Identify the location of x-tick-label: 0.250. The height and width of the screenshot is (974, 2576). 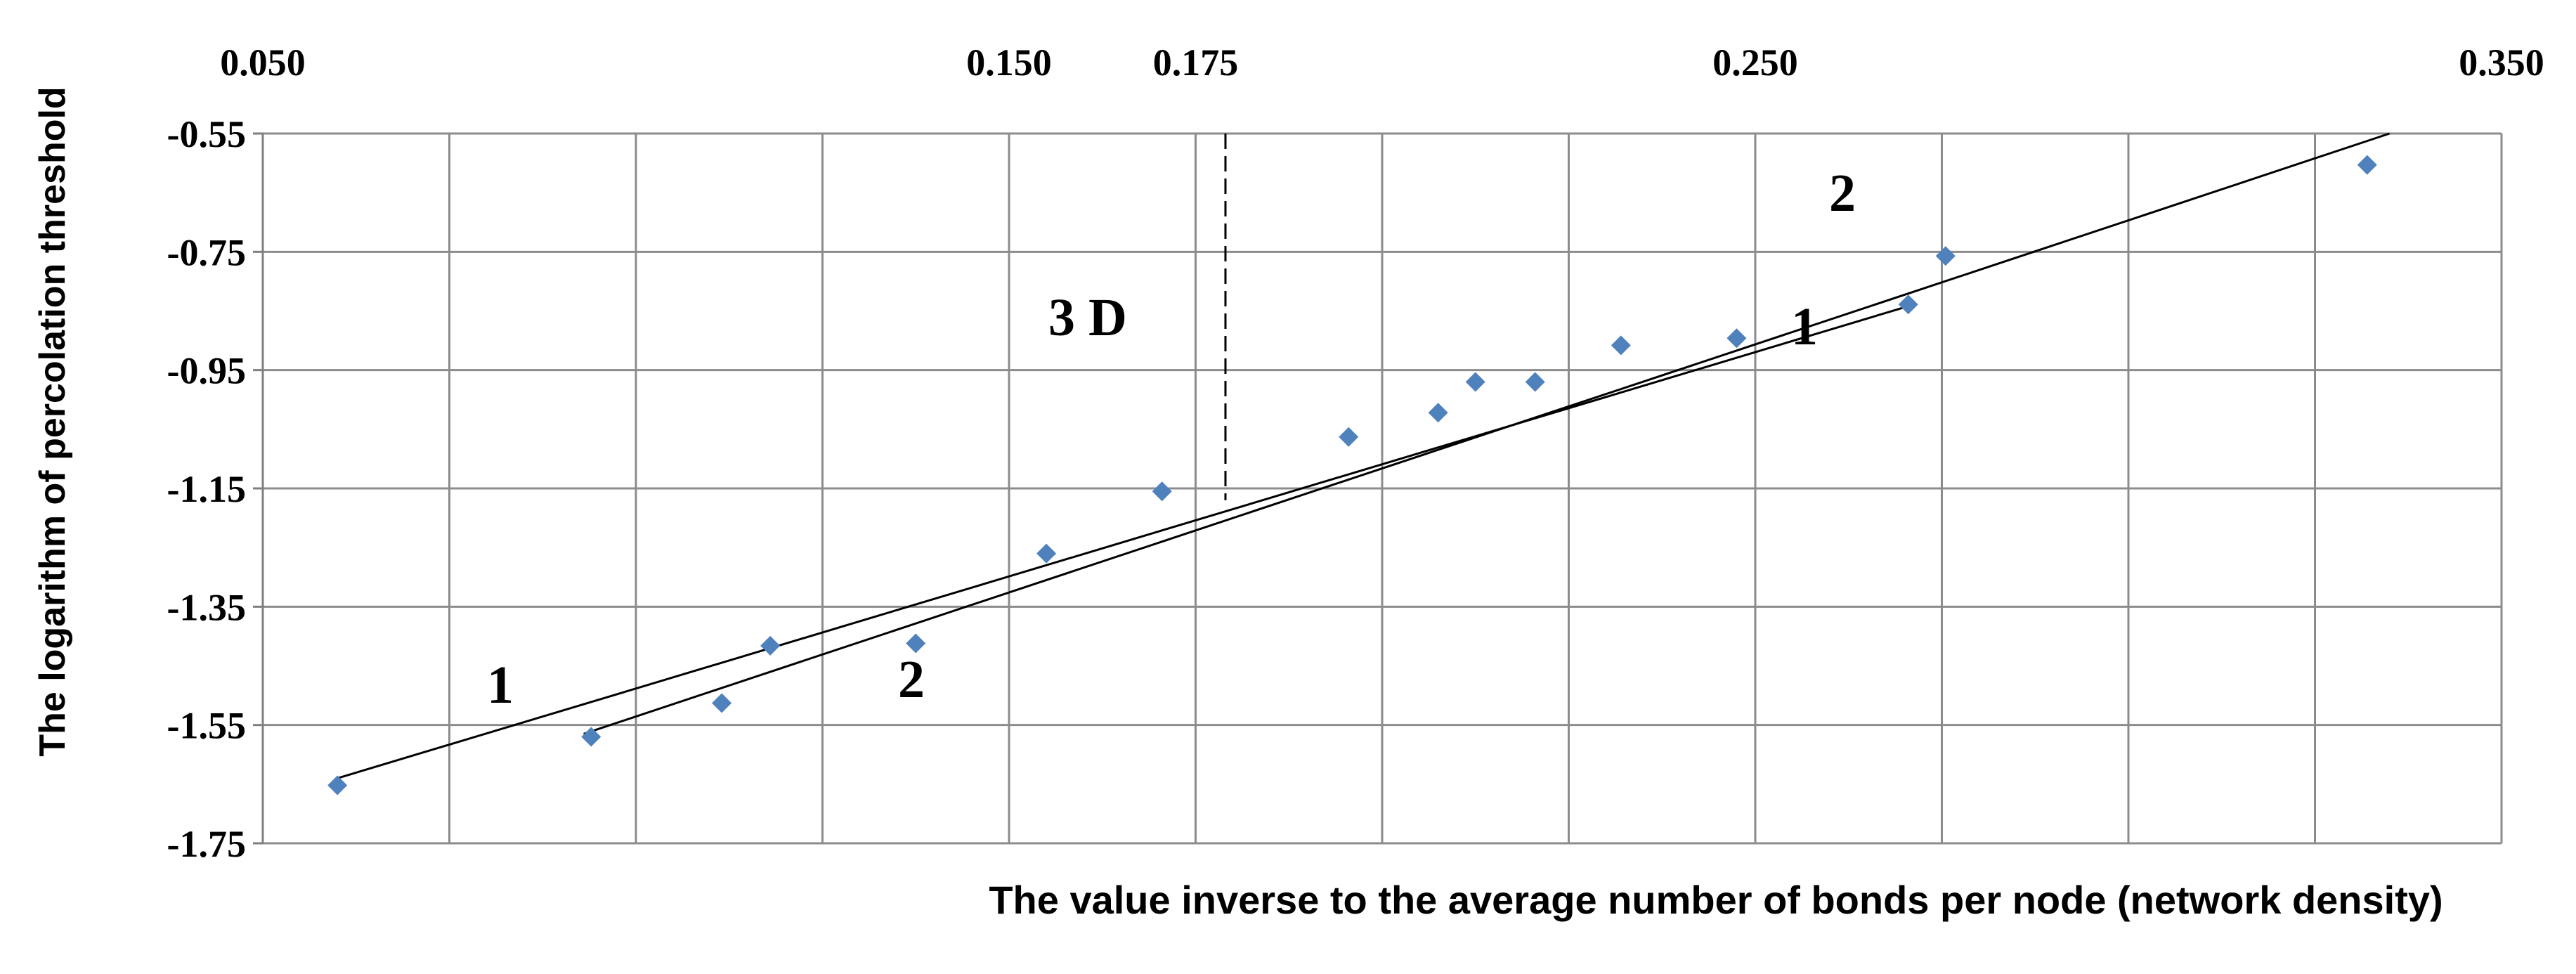
(1755, 62).